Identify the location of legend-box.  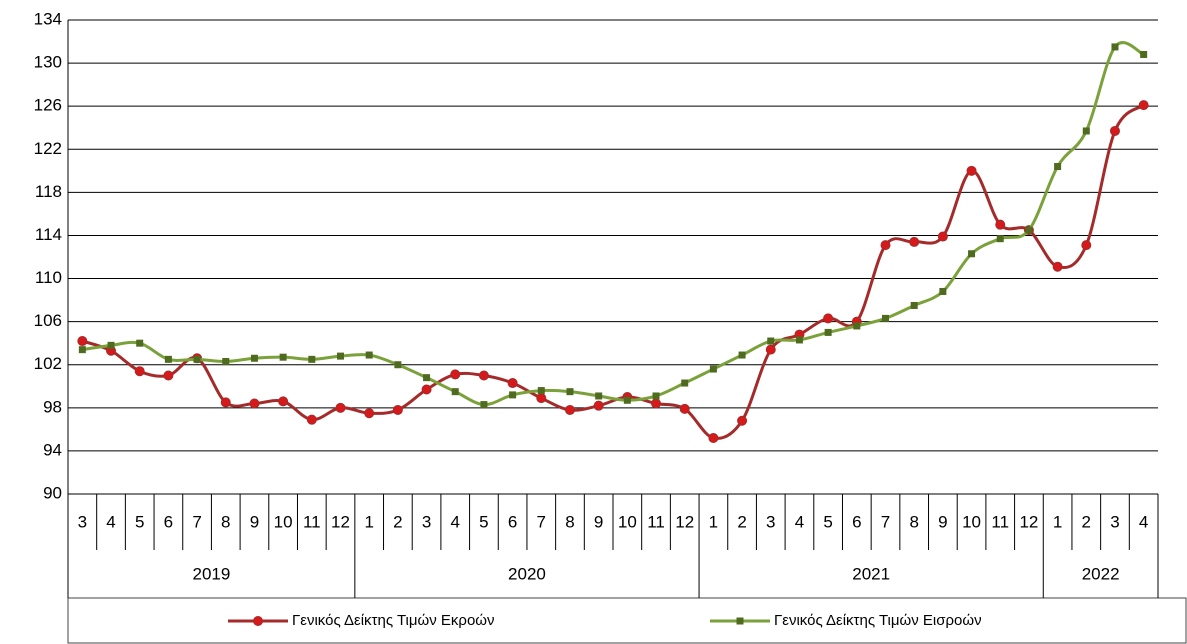
(627, 620).